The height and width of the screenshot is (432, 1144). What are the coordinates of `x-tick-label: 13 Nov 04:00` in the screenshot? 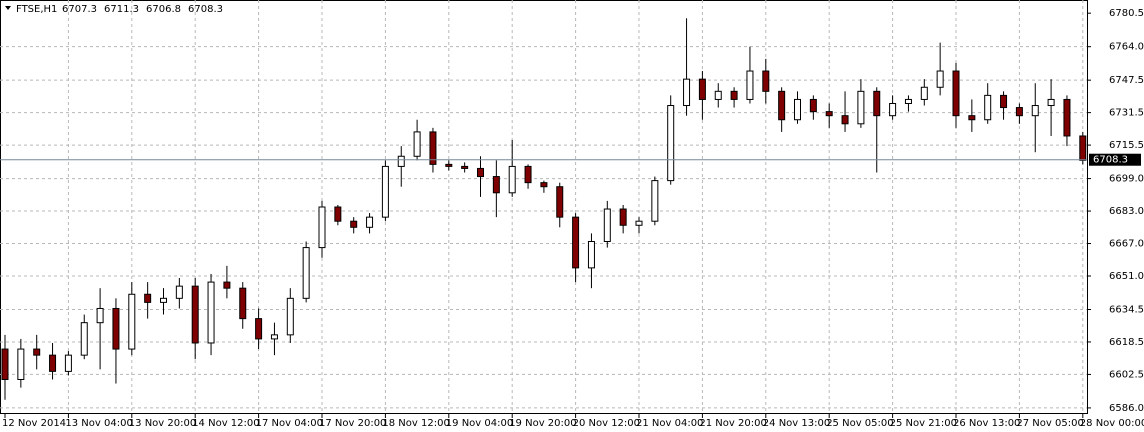 It's located at (98, 423).